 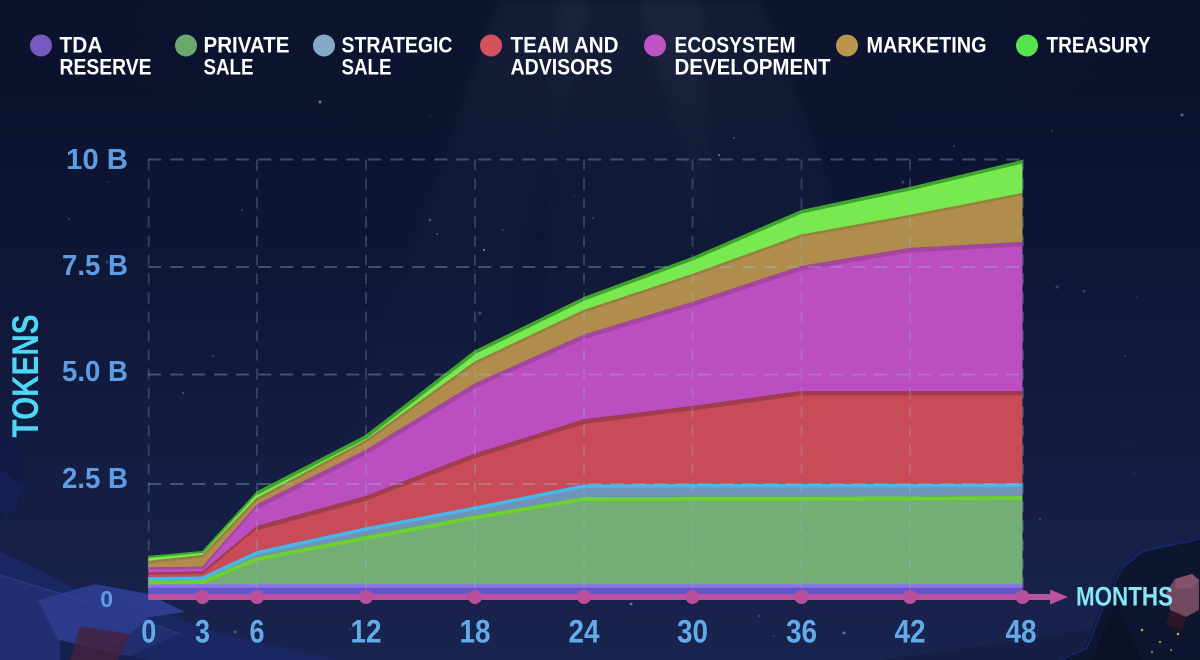 What do you see at coordinates (95, 266) in the screenshot?
I see `svg-text: 7.5 B` at bounding box center [95, 266].